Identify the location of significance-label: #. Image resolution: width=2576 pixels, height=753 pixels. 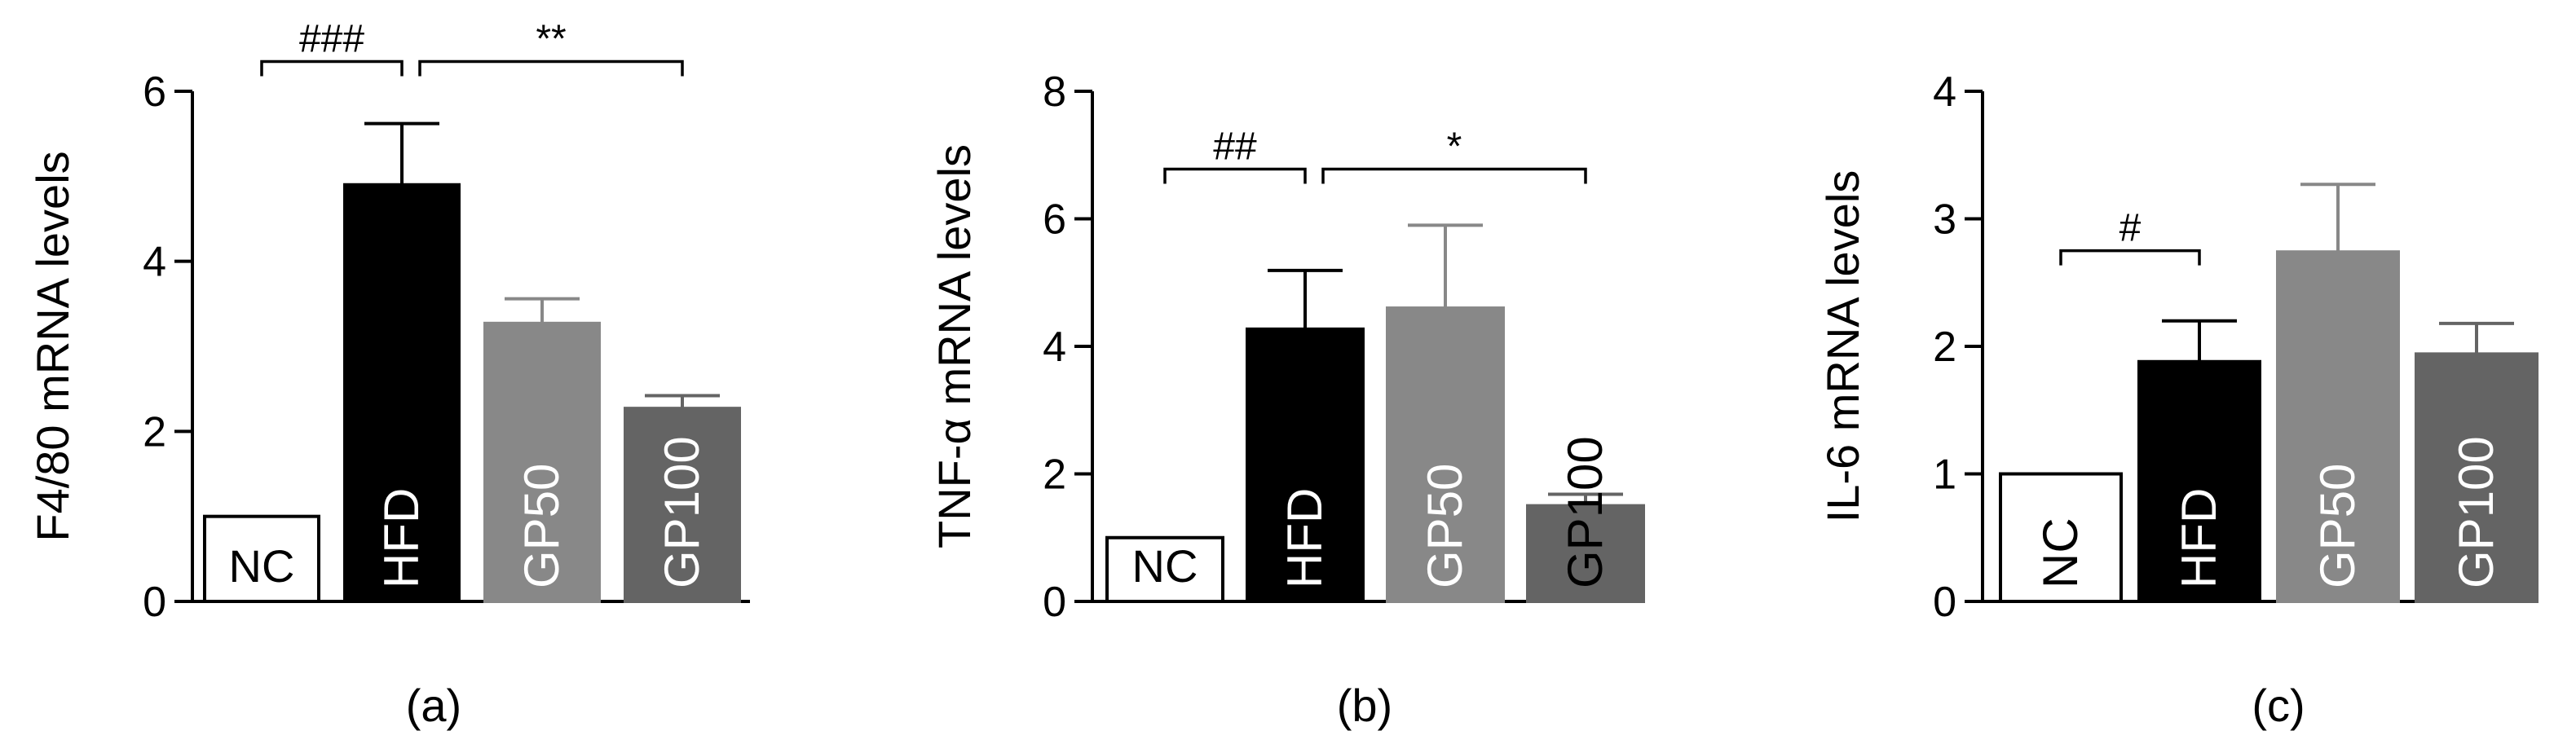
(2130, 228).